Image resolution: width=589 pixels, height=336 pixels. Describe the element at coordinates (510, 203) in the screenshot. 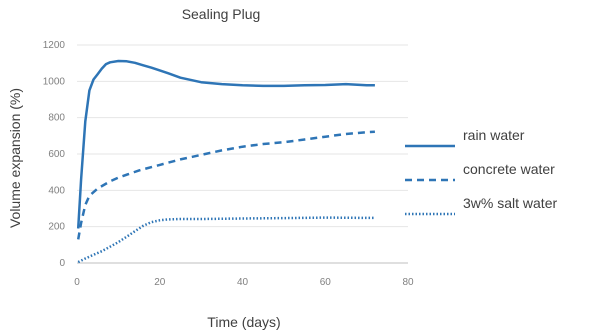

I see `legend-label-3: 3w% salt water` at that location.